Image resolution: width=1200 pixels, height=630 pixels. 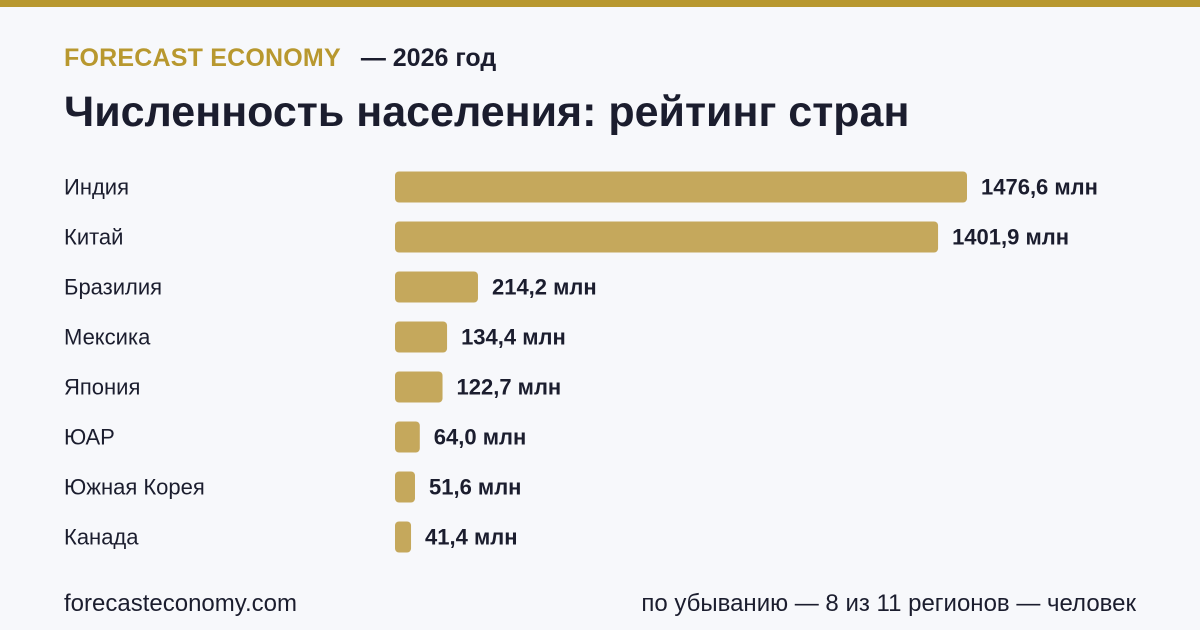 I want to click on brand-name: FORECAST ECONOMY, so click(x=202, y=58).